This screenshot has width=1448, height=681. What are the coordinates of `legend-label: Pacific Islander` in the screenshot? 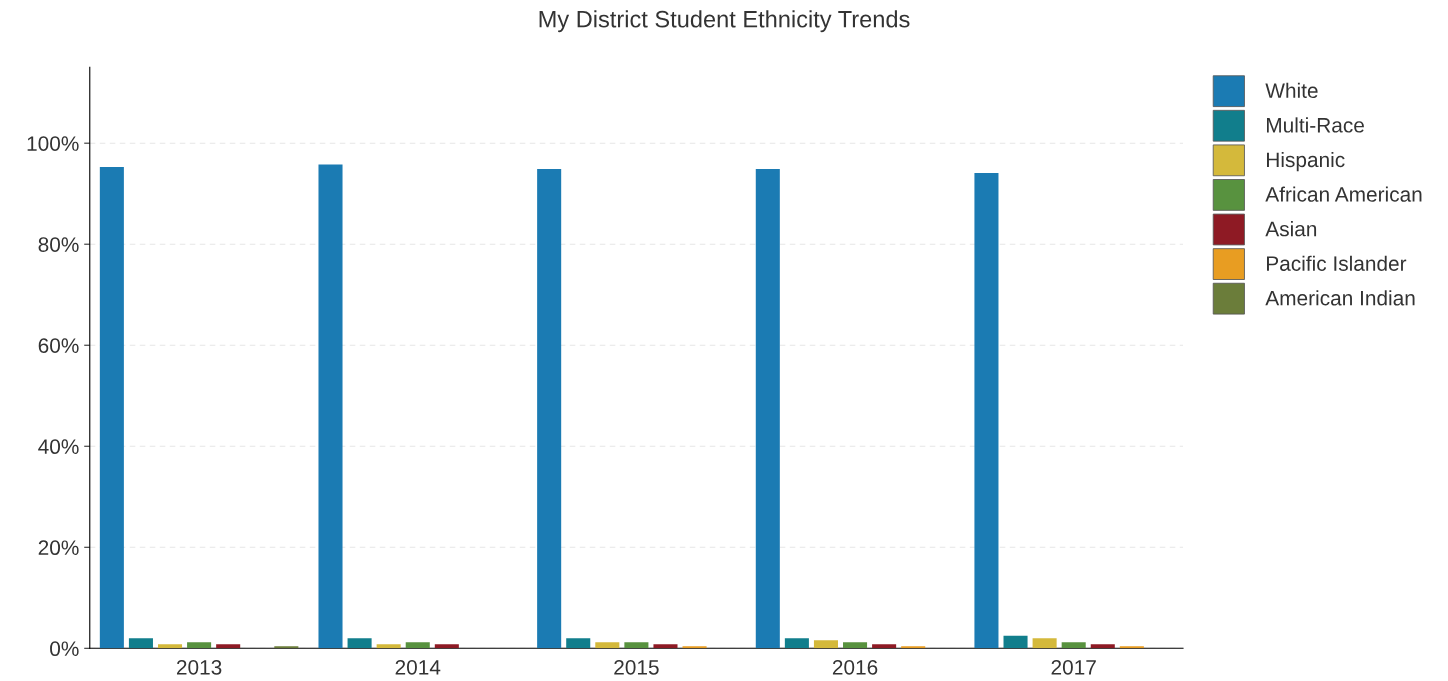 It's located at (1337, 263).